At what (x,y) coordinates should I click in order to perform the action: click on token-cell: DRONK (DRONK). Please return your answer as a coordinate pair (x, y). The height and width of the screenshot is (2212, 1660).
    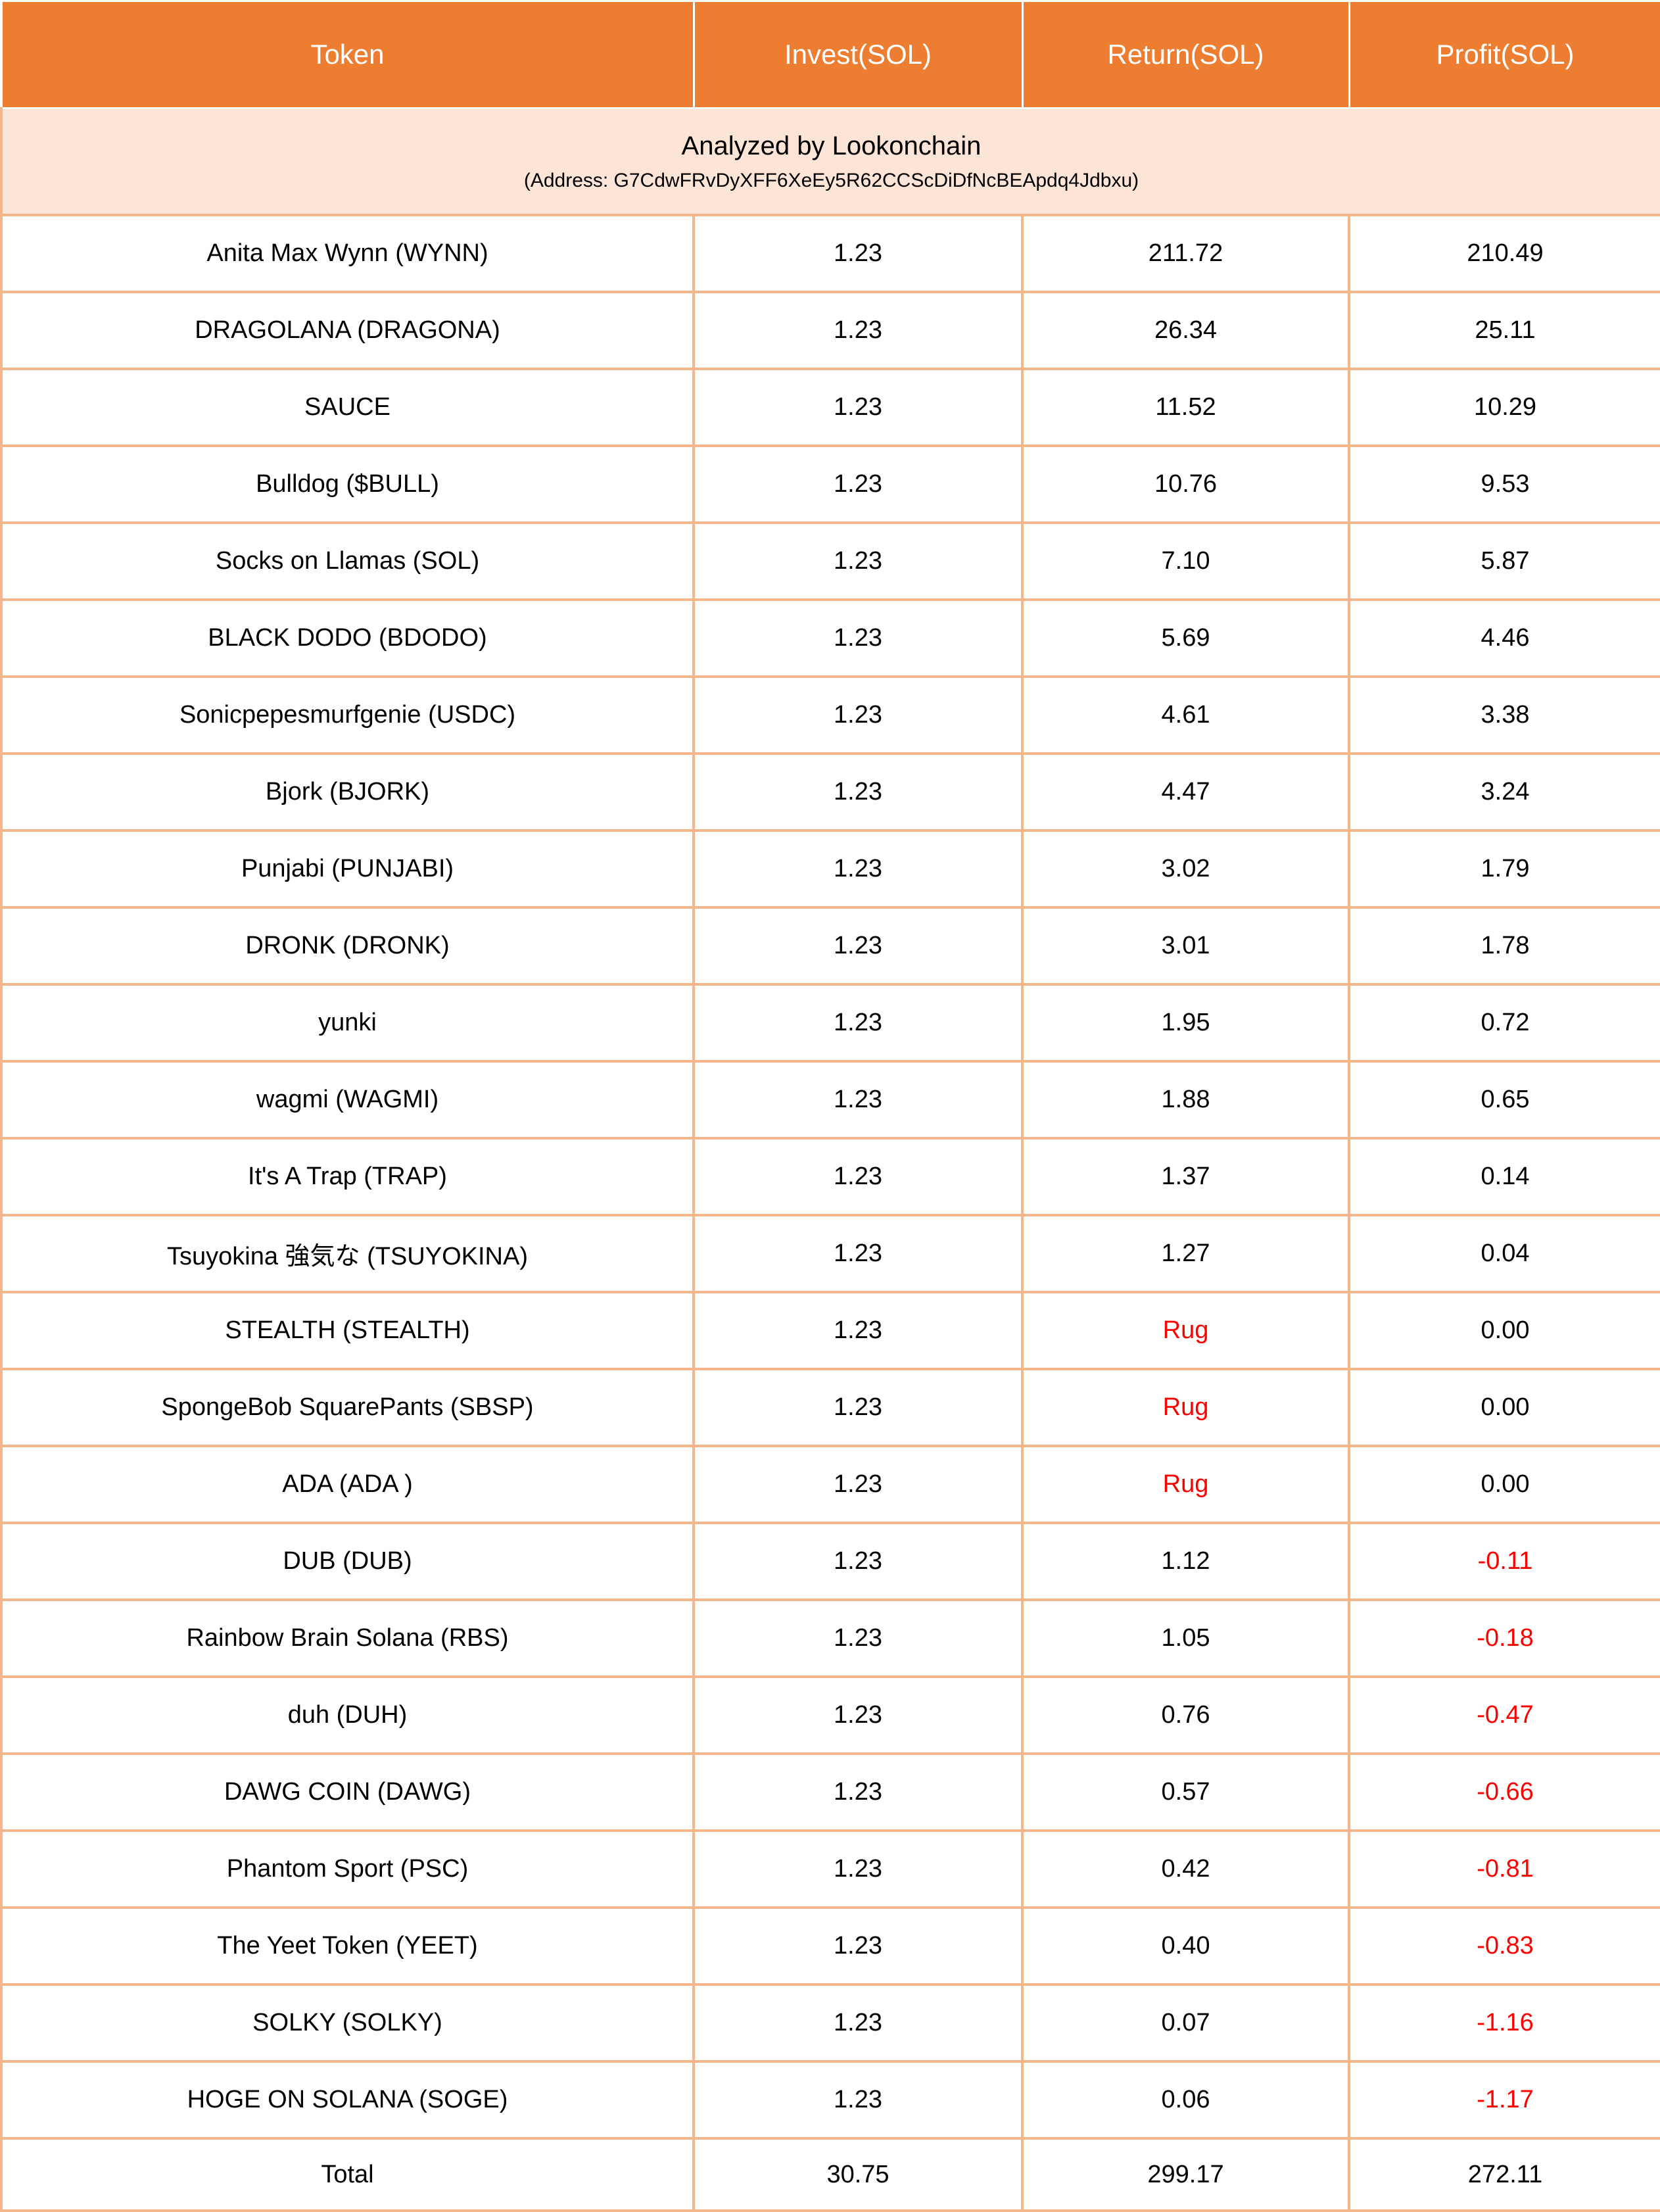
    Looking at the image, I should click on (347, 946).